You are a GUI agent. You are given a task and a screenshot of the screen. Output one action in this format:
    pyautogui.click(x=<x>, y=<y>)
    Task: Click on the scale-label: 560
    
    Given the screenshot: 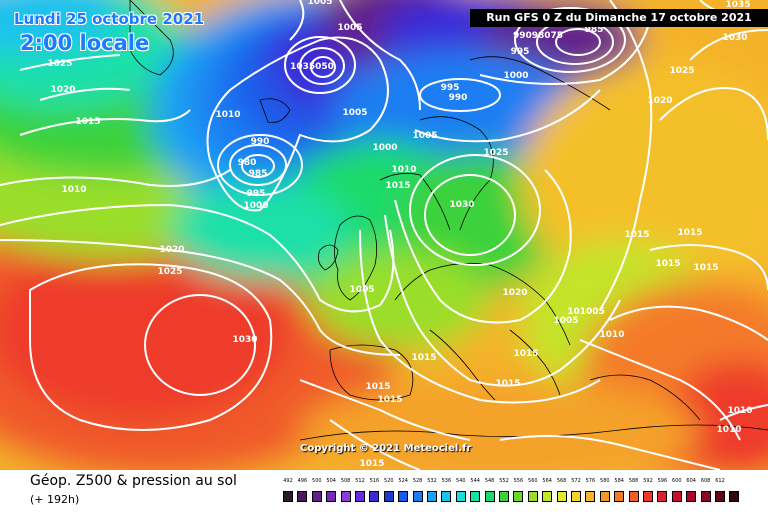 What is the action you would take?
    pyautogui.click(x=533, y=481)
    